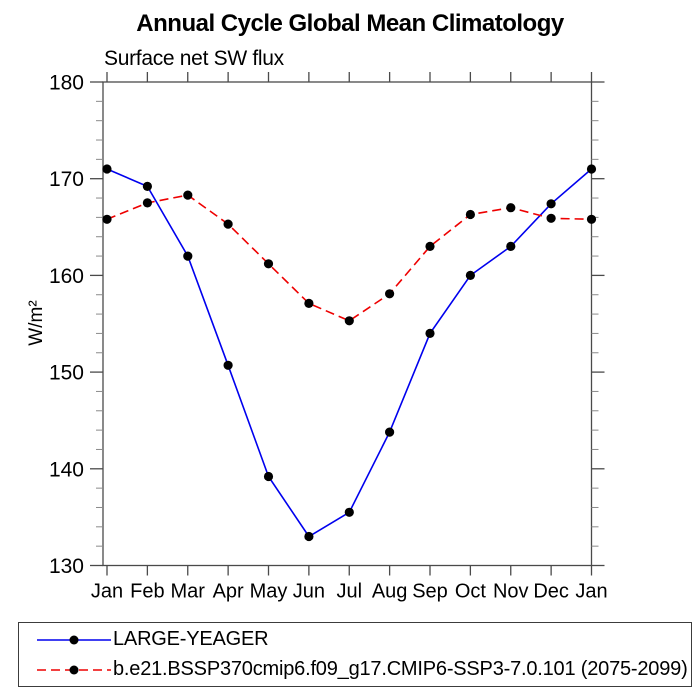  Describe the element at coordinates (194, 58) in the screenshot. I see `chart-subtitle: Surface net SW flux` at that location.